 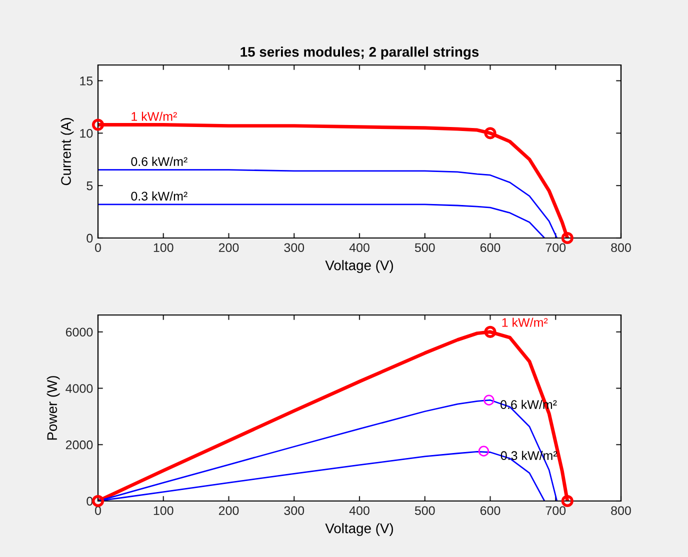 What do you see at coordinates (159, 196) in the screenshot?
I see `annotation: 0.3 kW/m²` at bounding box center [159, 196].